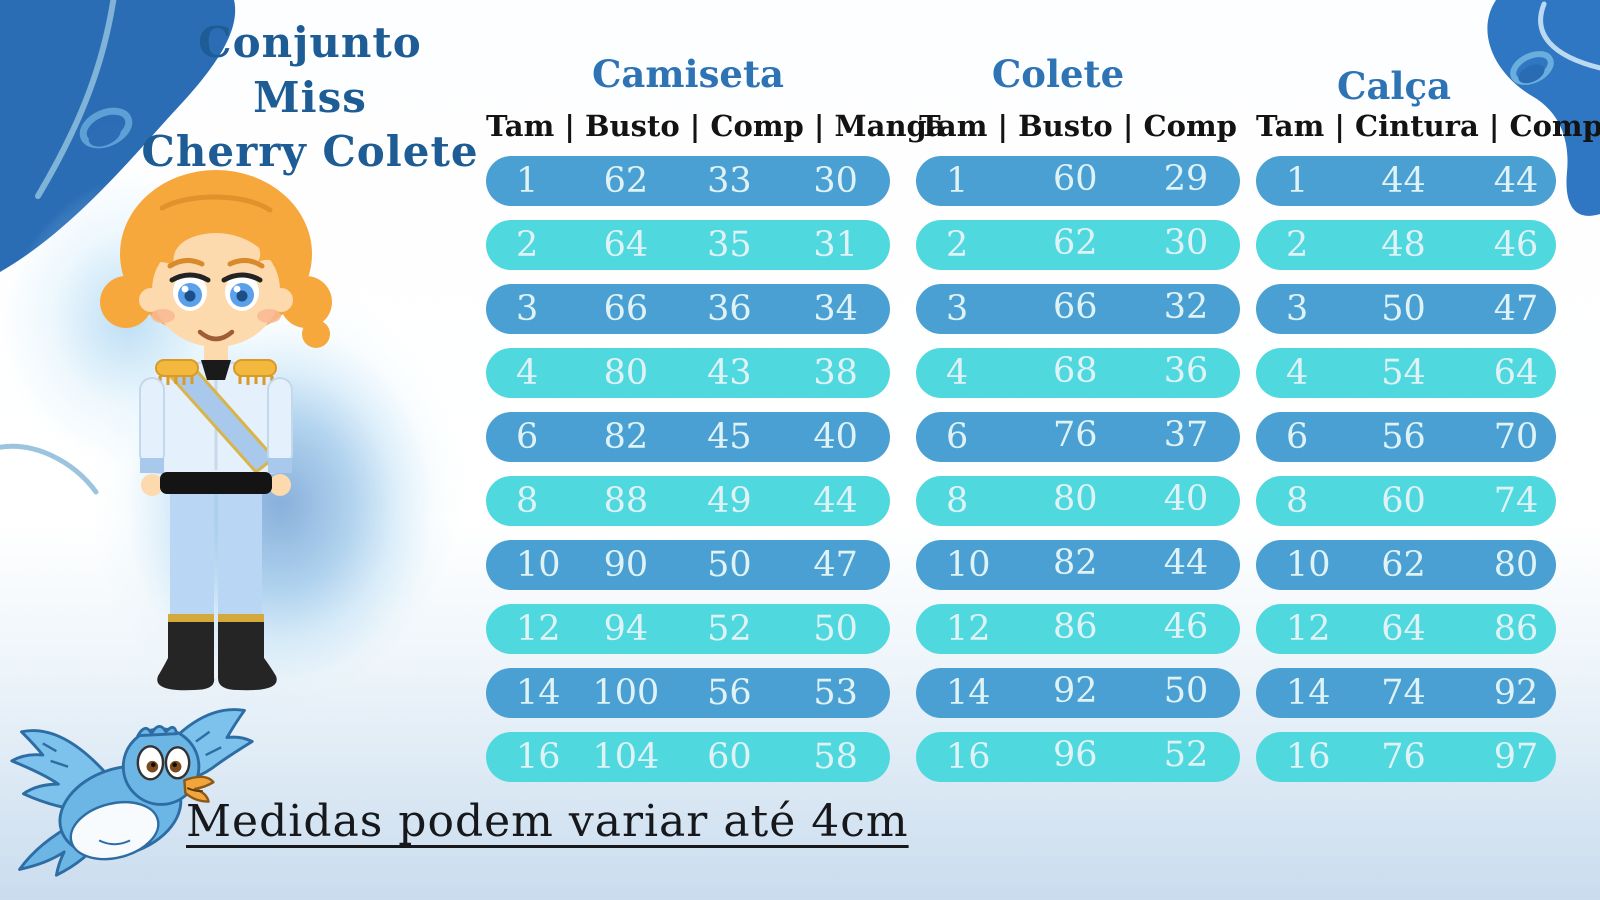  What do you see at coordinates (1186, 371) in the screenshot?
I see `size-cell: 36` at bounding box center [1186, 371].